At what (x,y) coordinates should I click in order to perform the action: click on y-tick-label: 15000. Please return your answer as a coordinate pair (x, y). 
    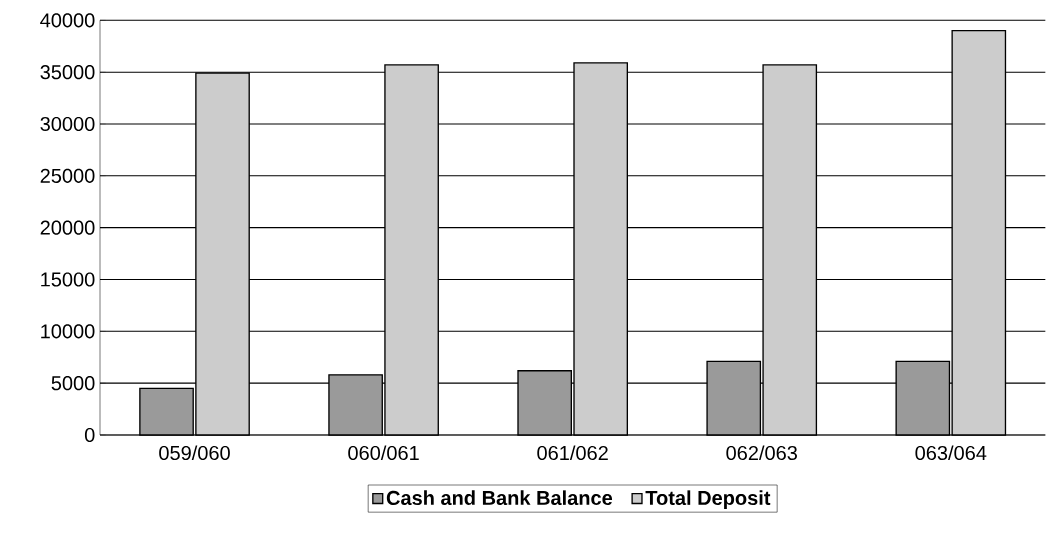
    Looking at the image, I should click on (68, 279).